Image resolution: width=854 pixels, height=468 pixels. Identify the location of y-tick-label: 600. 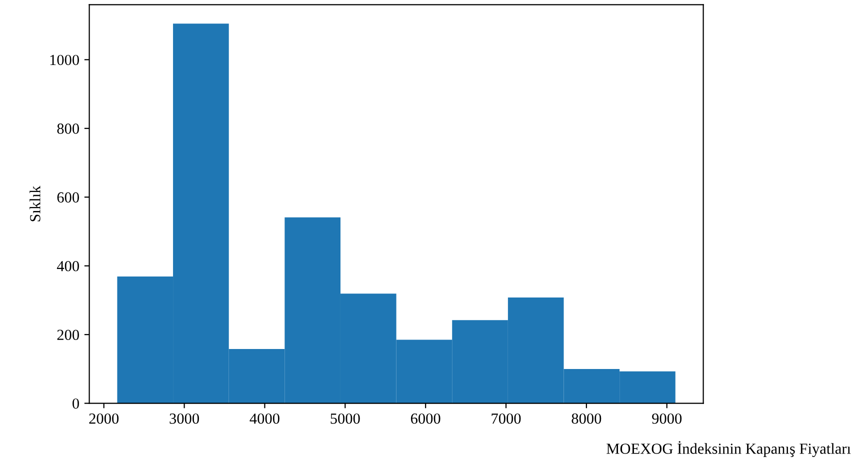
(68, 197).